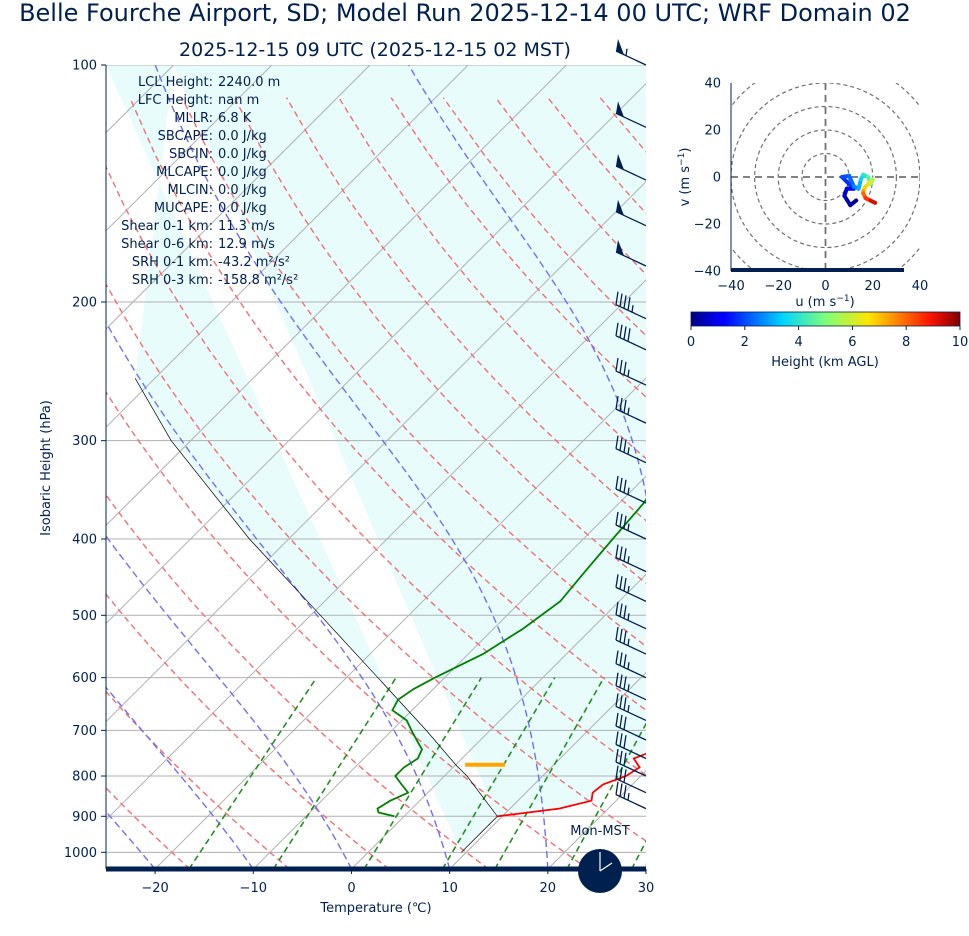 The width and height of the screenshot is (969, 936). What do you see at coordinates (185, 136) in the screenshot?
I see `stat-label: SBCAPE:` at bounding box center [185, 136].